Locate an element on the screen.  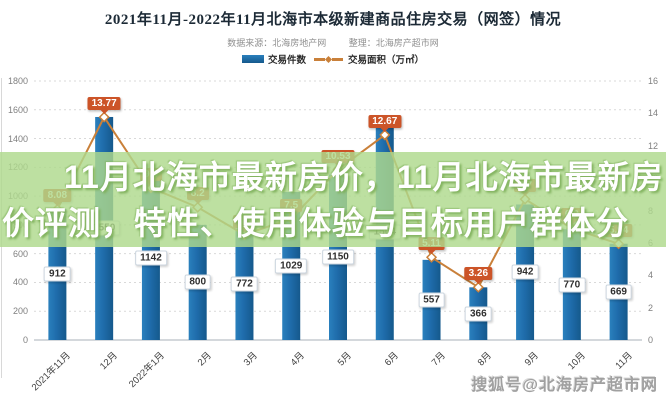
data-source-label: 数据来源：北海房地产网 is located at coordinates (277, 43).